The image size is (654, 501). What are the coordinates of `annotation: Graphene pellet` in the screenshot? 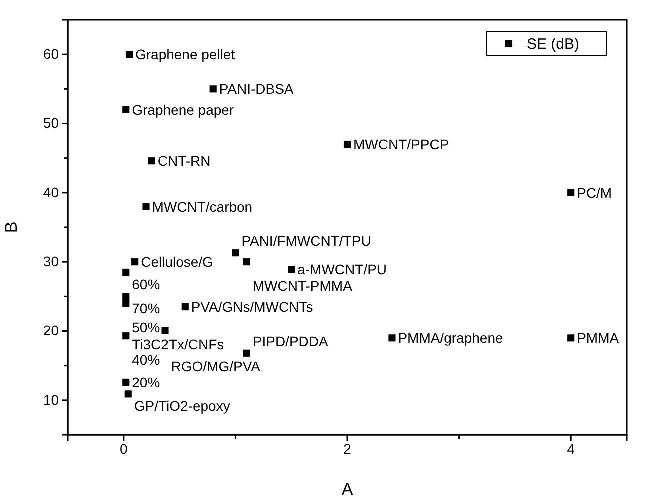 It's located at (185, 54).